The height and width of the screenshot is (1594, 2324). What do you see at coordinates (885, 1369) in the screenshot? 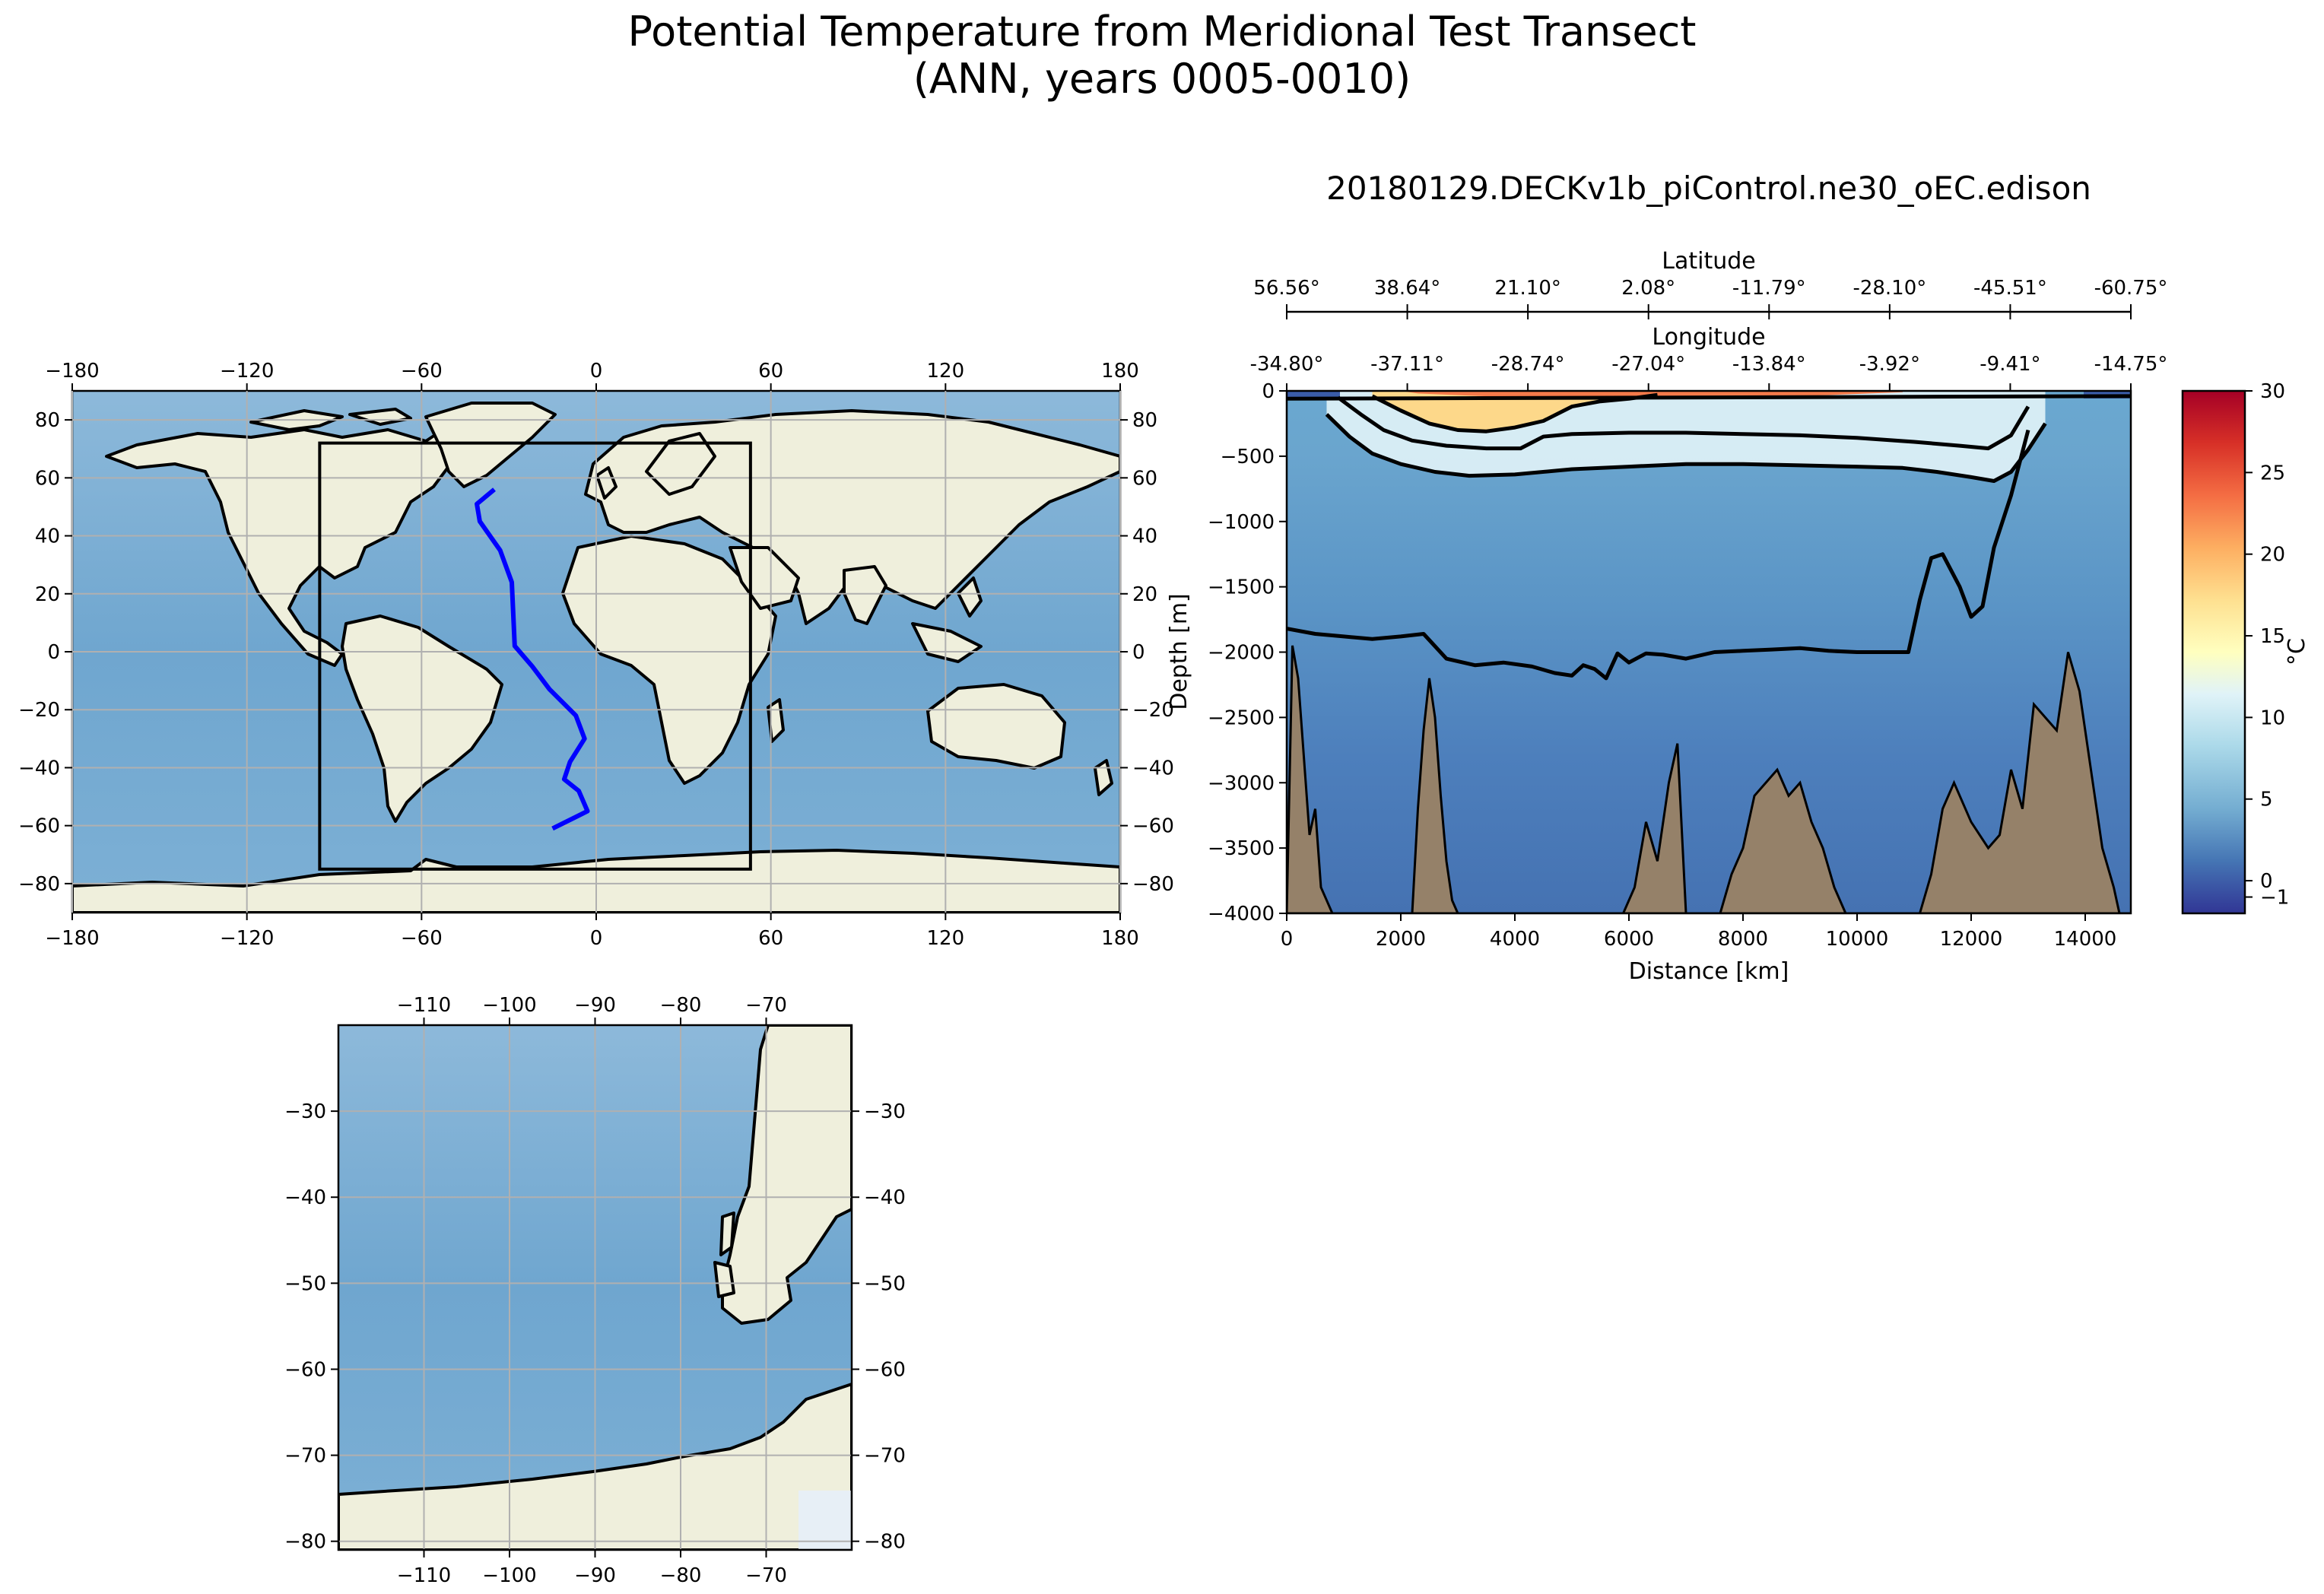
I see `inset-lat-label-right: −60` at bounding box center [885, 1369].